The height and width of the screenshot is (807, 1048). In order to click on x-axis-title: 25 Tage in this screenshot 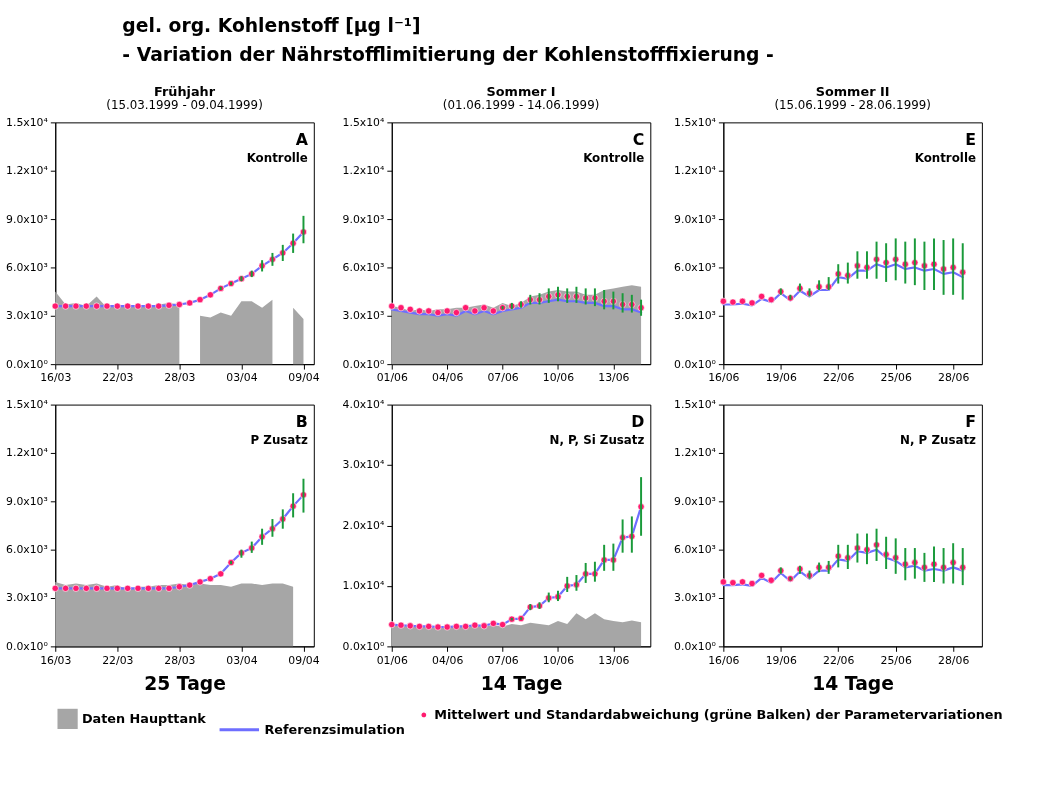, I will do `click(185, 684)`.